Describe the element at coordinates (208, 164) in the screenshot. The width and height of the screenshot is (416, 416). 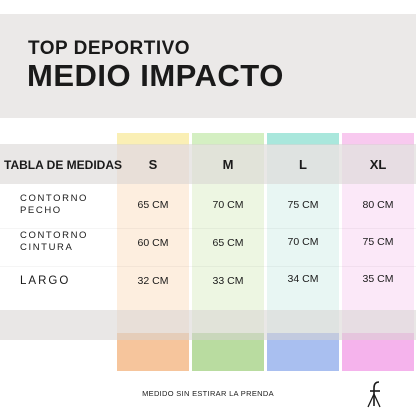
I see `table-header-band` at that location.